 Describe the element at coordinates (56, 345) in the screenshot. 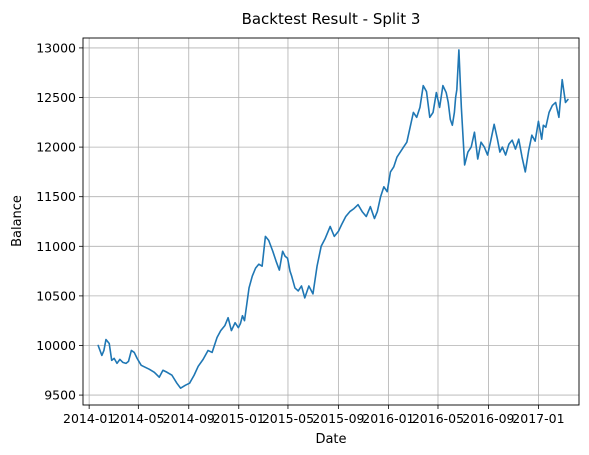

I see `y-tick-label: 10000` at that location.